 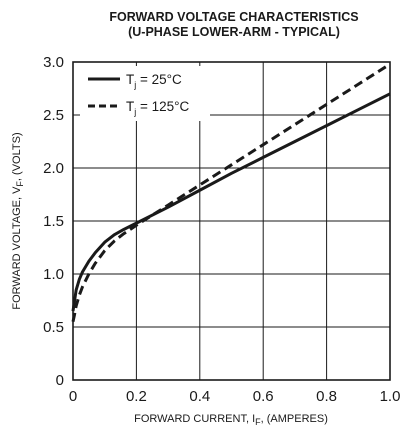 What do you see at coordinates (53, 168) in the screenshot?
I see `y-tick-label: 2.0` at bounding box center [53, 168].